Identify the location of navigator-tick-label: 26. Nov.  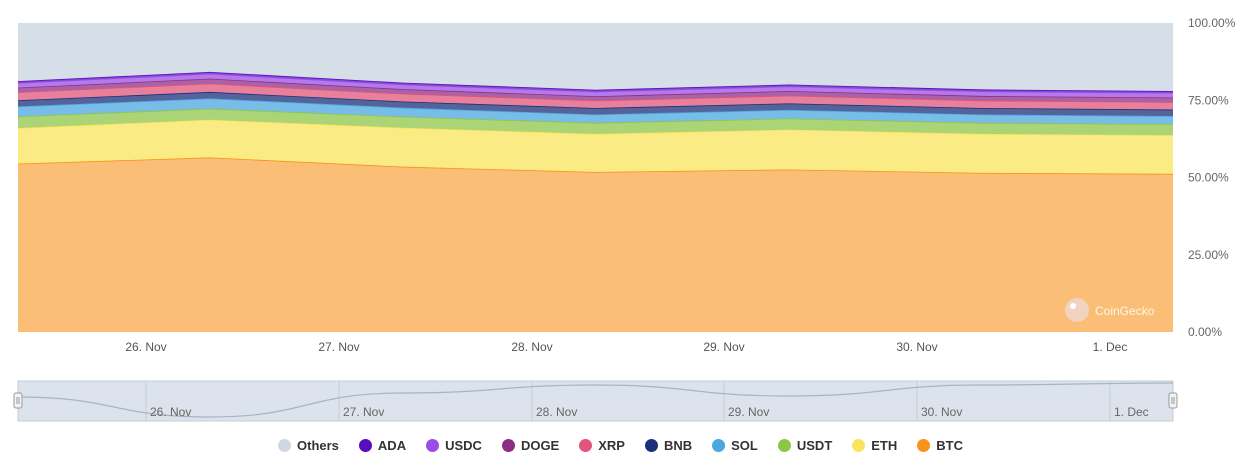
(170, 412).